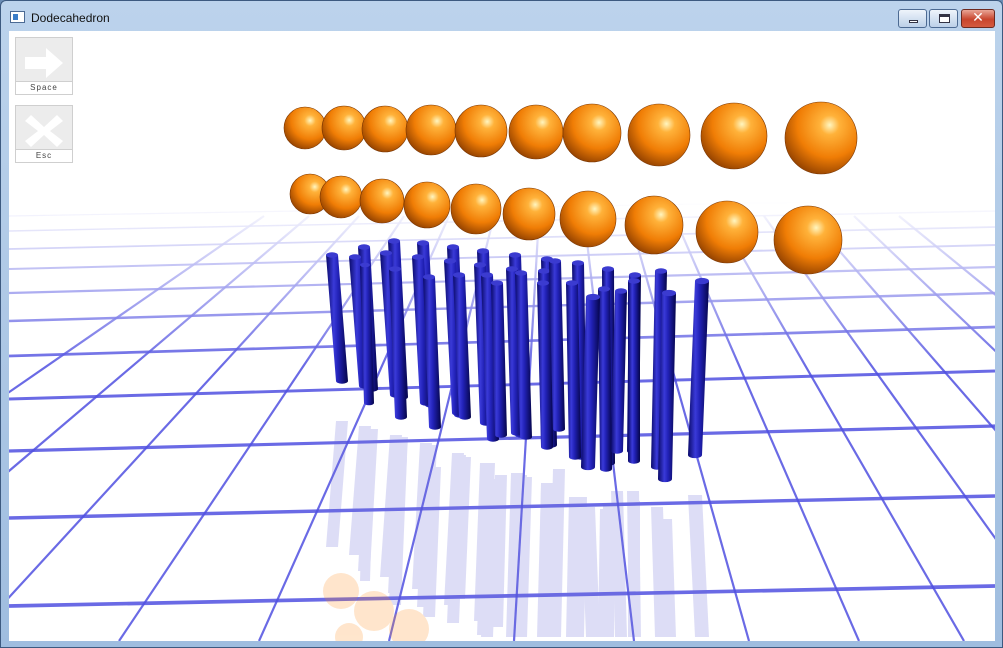  Describe the element at coordinates (912, 18) in the screenshot. I see `minimize-button` at that location.